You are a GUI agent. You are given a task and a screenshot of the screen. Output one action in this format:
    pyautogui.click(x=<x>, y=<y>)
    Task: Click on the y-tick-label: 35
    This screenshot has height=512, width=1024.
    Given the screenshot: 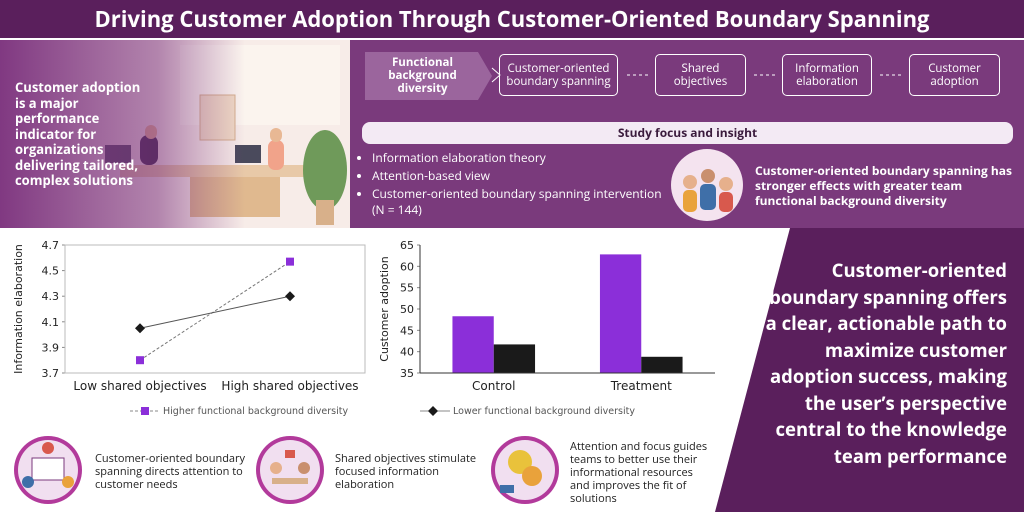 What is the action you would take?
    pyautogui.click(x=407, y=373)
    